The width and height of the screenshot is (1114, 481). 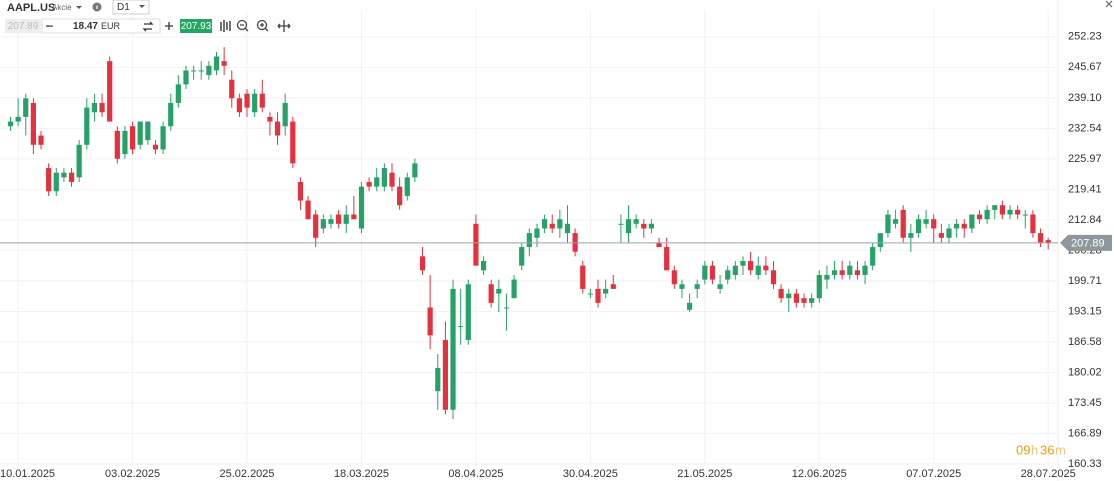 I want to click on y-tick-label: 232.54, so click(x=1085, y=128).